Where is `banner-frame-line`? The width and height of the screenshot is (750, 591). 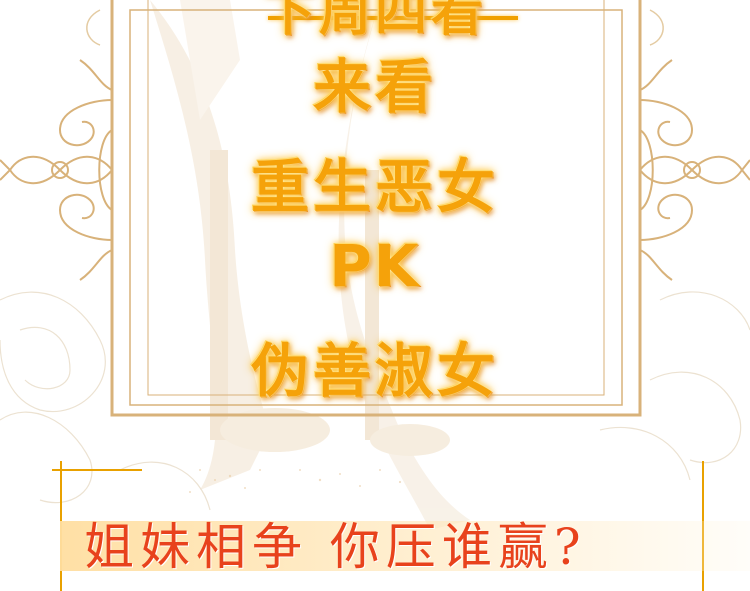
banner-frame-line is located at coordinates (97, 470).